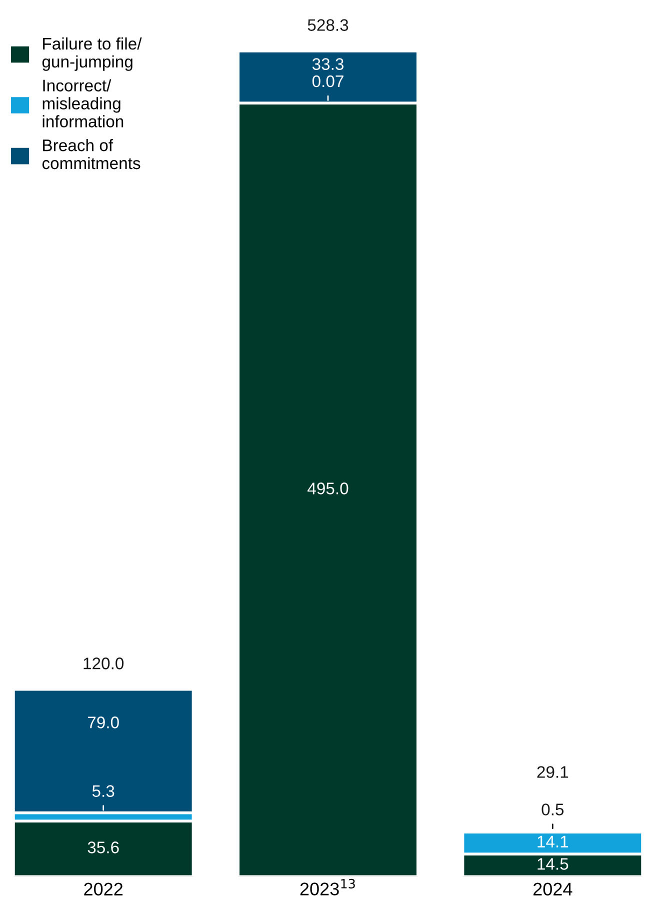 The image size is (656, 918). What do you see at coordinates (103, 889) in the screenshot?
I see `x-tick-label: 2022` at bounding box center [103, 889].